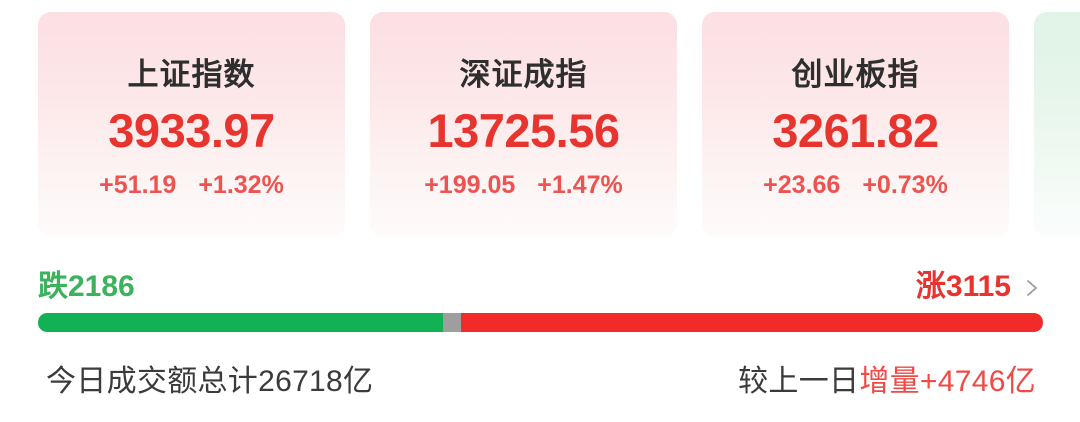  I want to click on index-deltas: +199.05 +1.47%, so click(523, 185).